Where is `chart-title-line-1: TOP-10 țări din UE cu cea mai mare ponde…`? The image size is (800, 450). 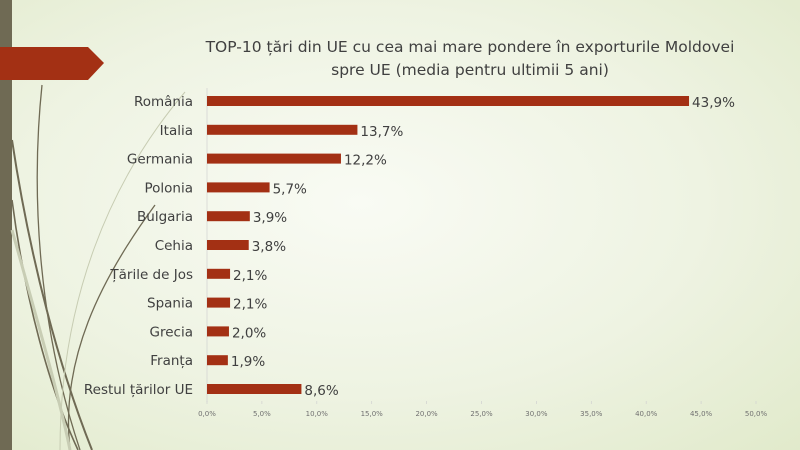 chart-title-line-1: TOP-10 țări din UE cu cea mai mare ponde… is located at coordinates (470, 47).